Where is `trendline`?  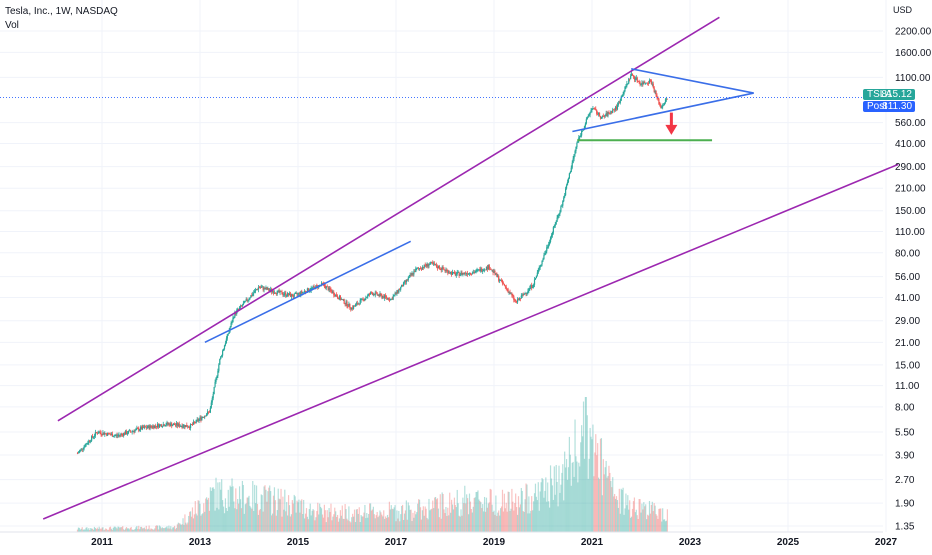
trendline is located at coordinates (308, 292).